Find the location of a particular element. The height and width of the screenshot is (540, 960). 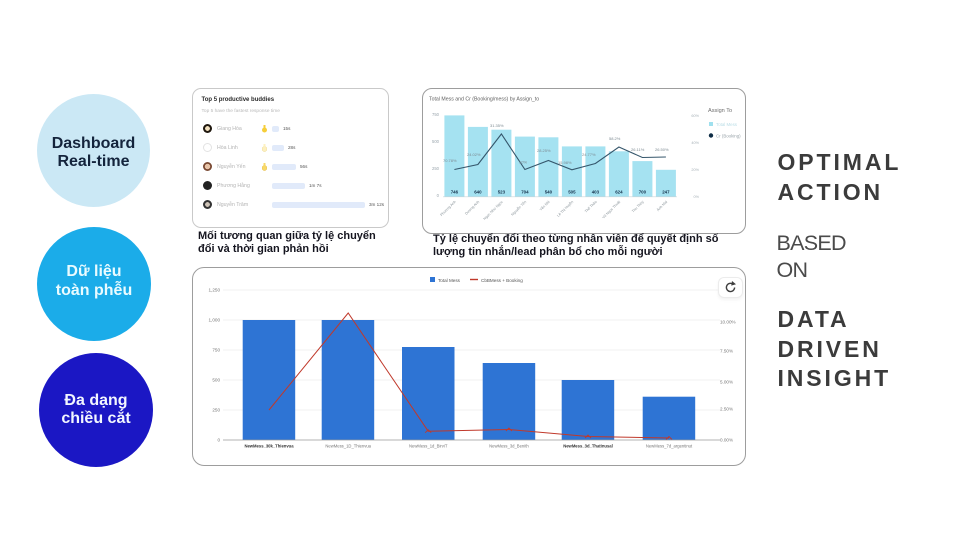

svg-text: NewMess_30k_Thienvua is located at coordinates (269, 446).